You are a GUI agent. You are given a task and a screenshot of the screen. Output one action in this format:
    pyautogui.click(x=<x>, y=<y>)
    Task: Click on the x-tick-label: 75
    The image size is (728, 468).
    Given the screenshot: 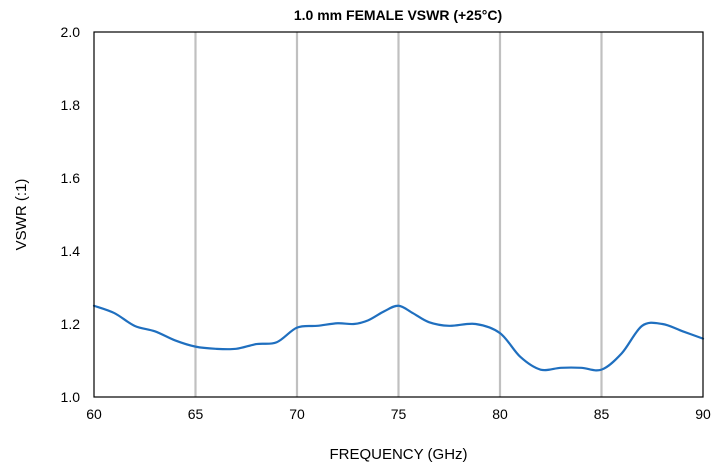 What is the action you would take?
    pyautogui.click(x=399, y=414)
    